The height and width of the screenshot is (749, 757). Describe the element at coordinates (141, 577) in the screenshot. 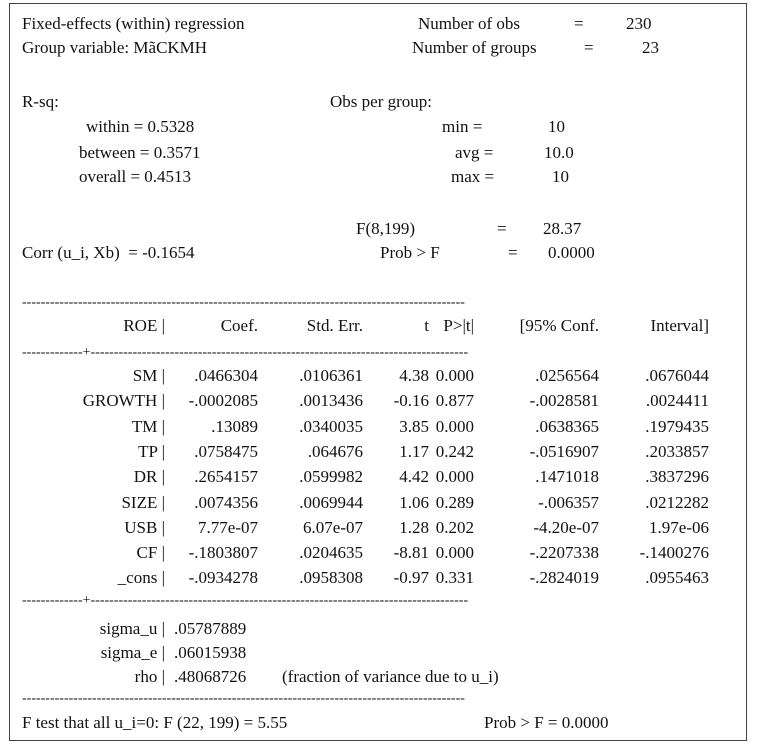

I see `table-cell-var-name: _cons |` at that location.